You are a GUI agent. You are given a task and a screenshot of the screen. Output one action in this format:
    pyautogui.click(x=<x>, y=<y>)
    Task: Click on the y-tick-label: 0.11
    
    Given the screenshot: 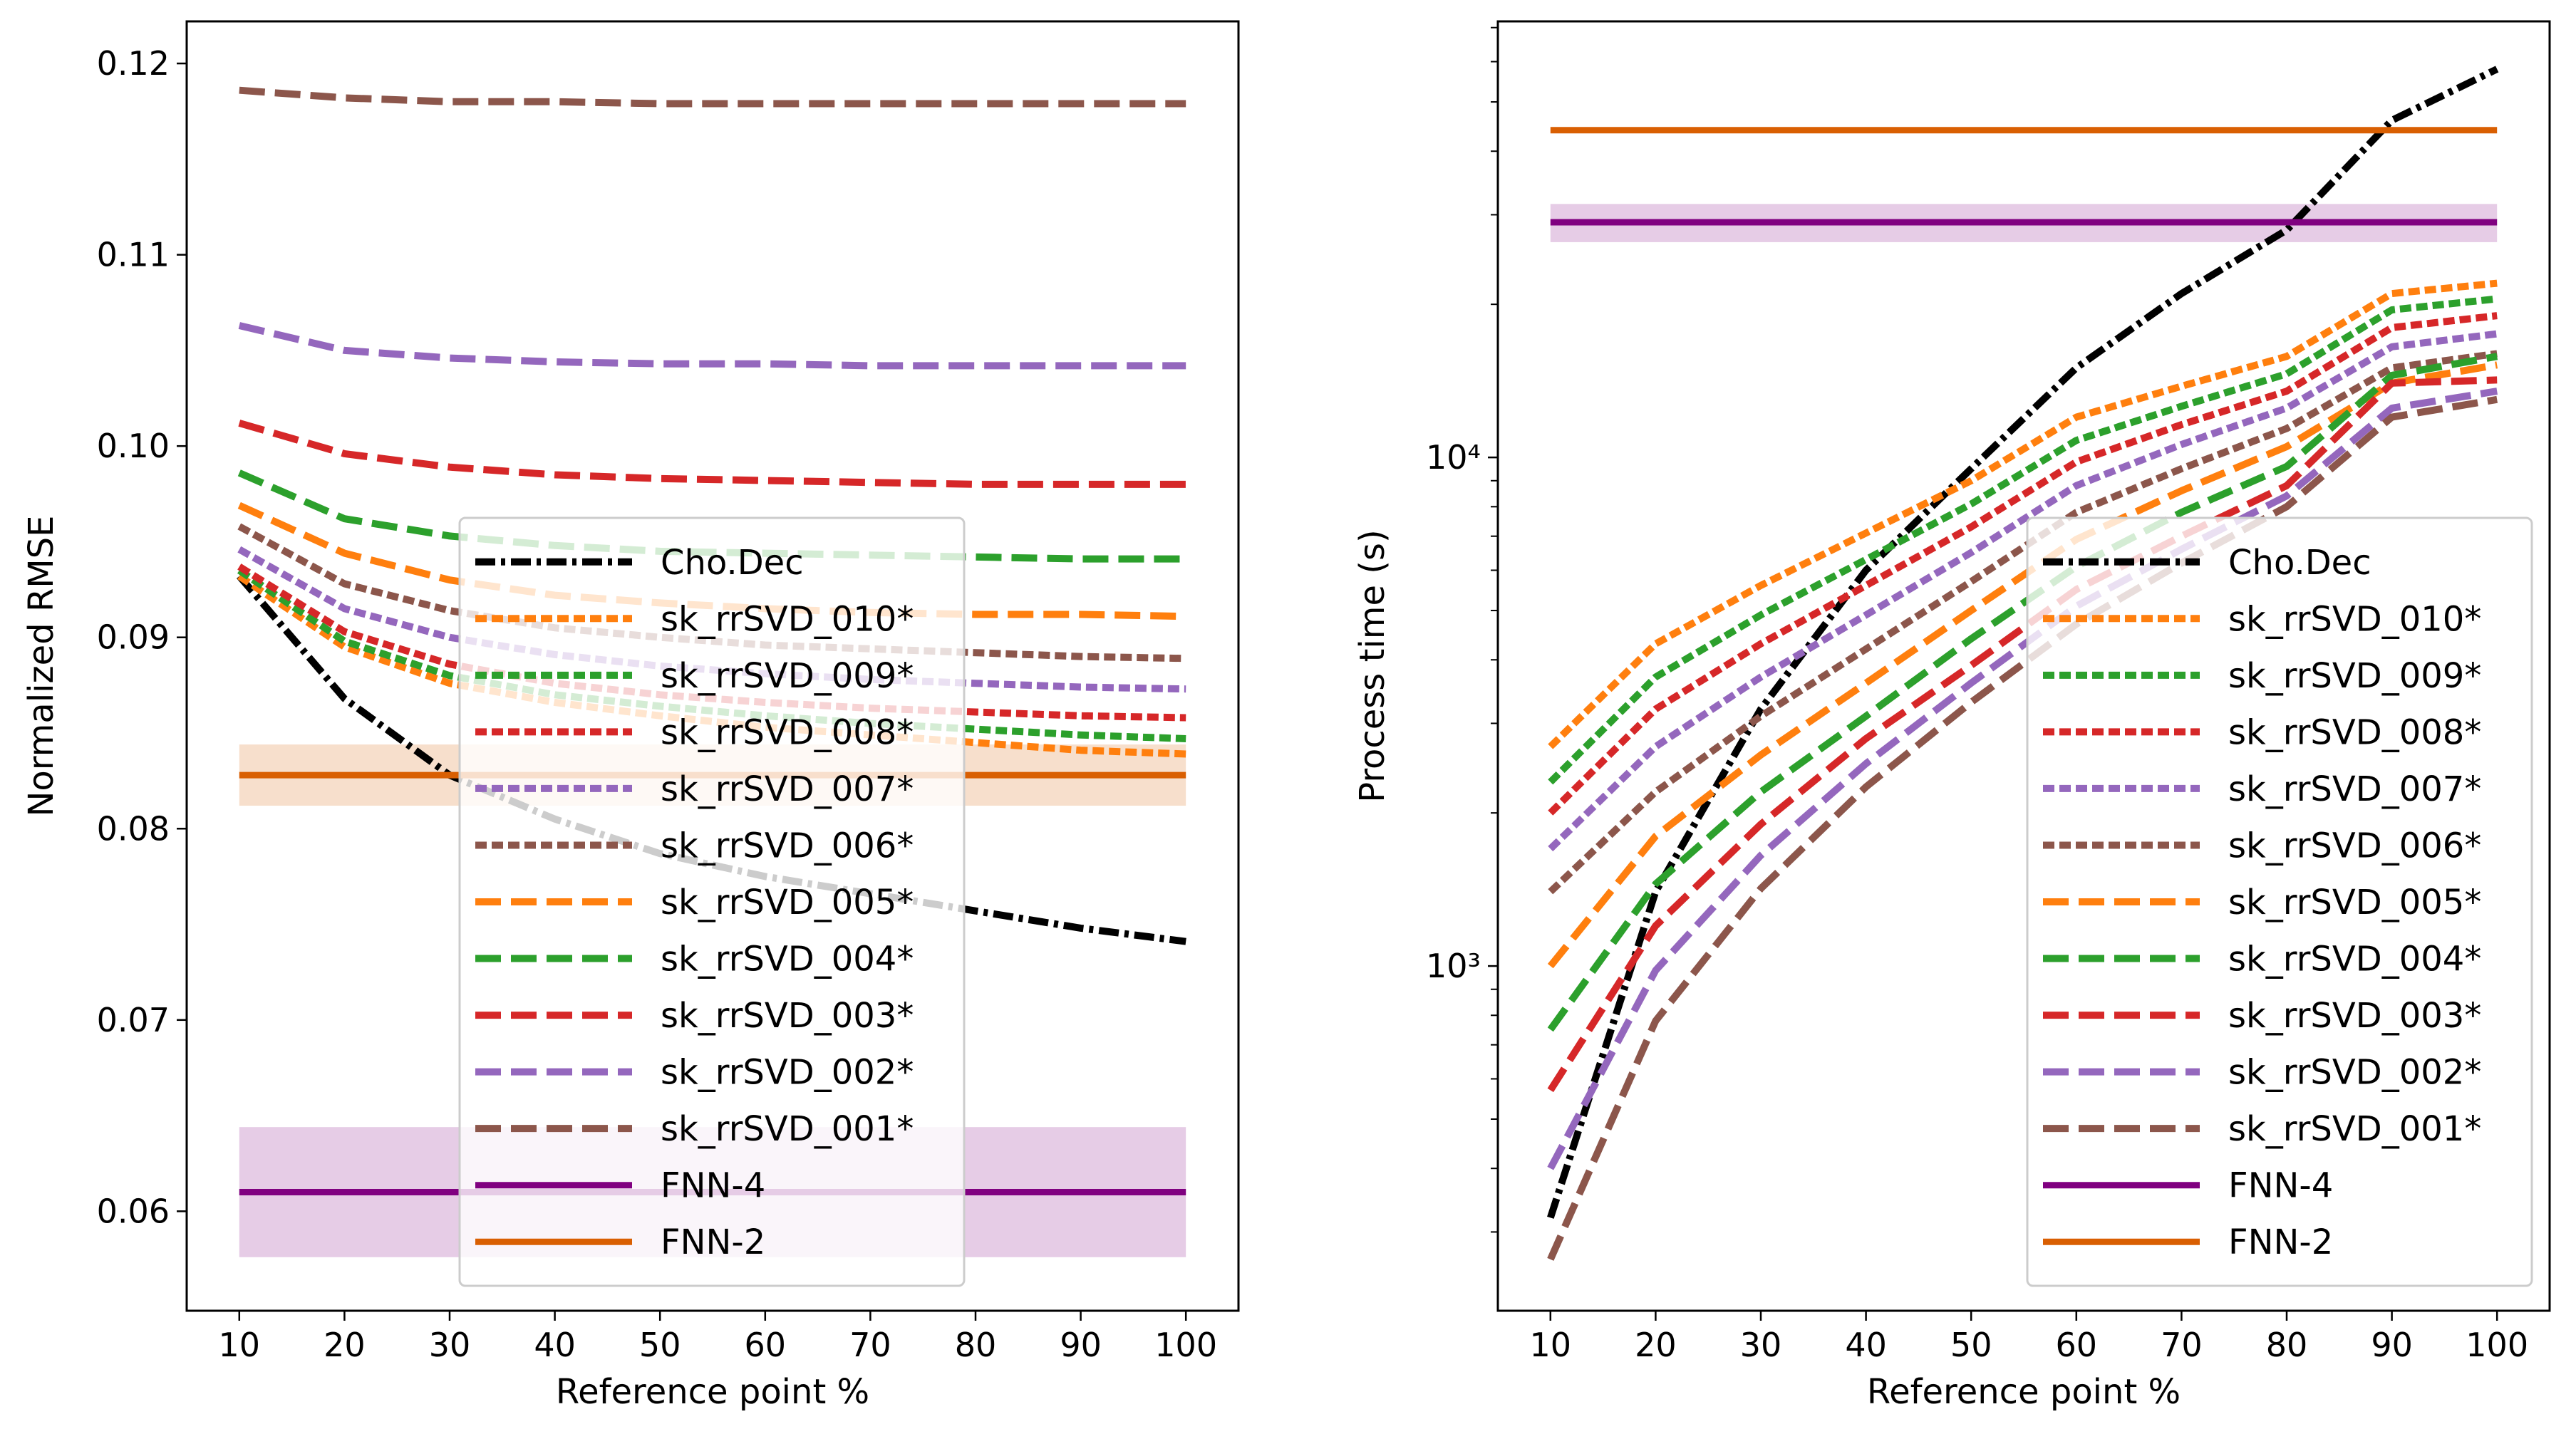 What is the action you would take?
    pyautogui.click(x=133, y=255)
    